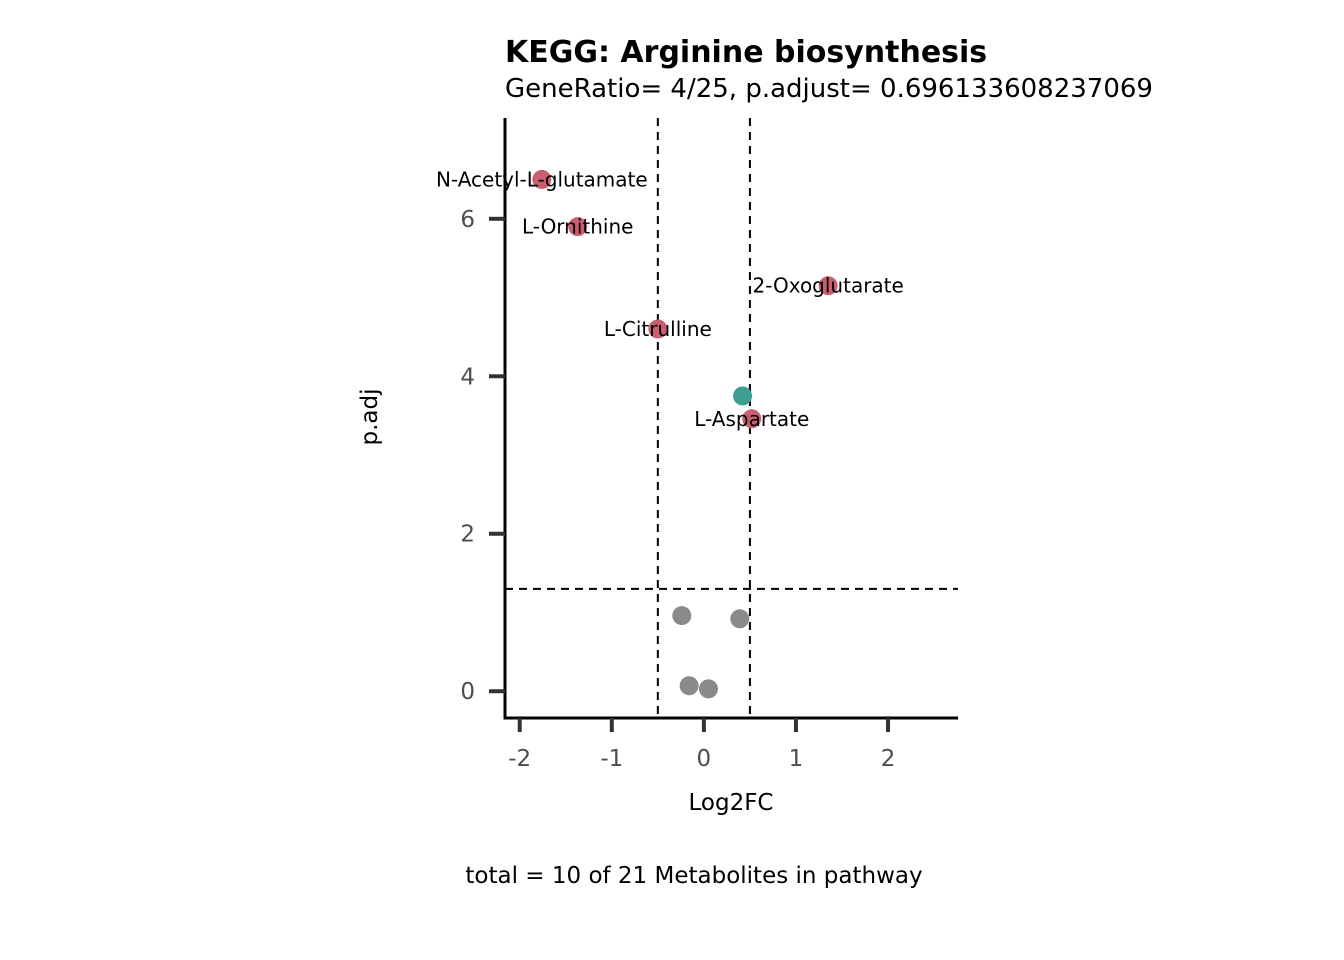 This screenshot has width=1344, height=960. Describe the element at coordinates (467, 220) in the screenshot. I see `y-tick-label: 6` at that location.